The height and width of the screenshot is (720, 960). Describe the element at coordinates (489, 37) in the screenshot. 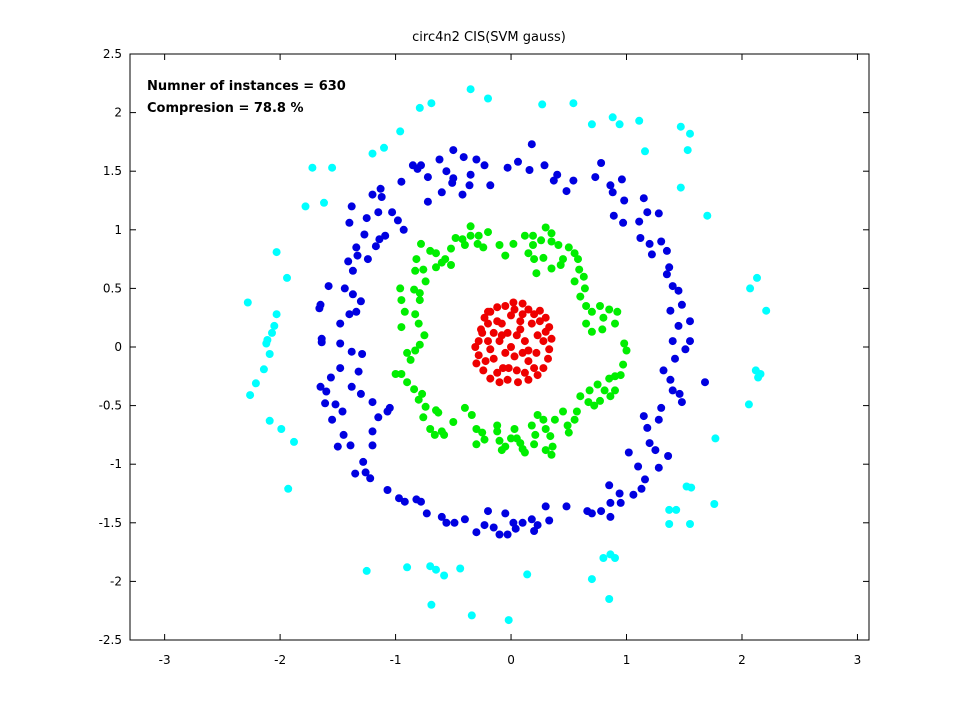

I see `chart-title: circ4n2 CIS(SVM gauss)` at that location.